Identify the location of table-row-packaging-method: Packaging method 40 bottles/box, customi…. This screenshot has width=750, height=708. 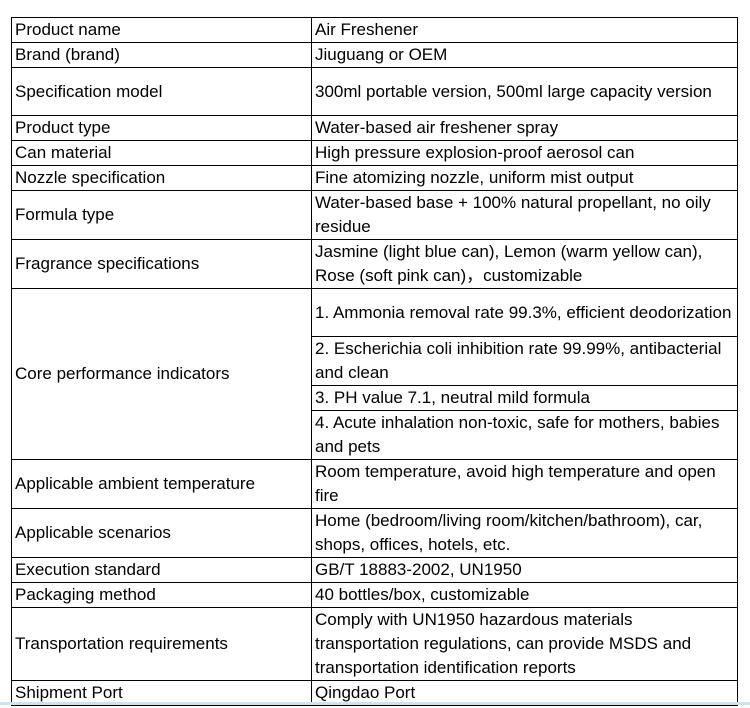
(374, 595).